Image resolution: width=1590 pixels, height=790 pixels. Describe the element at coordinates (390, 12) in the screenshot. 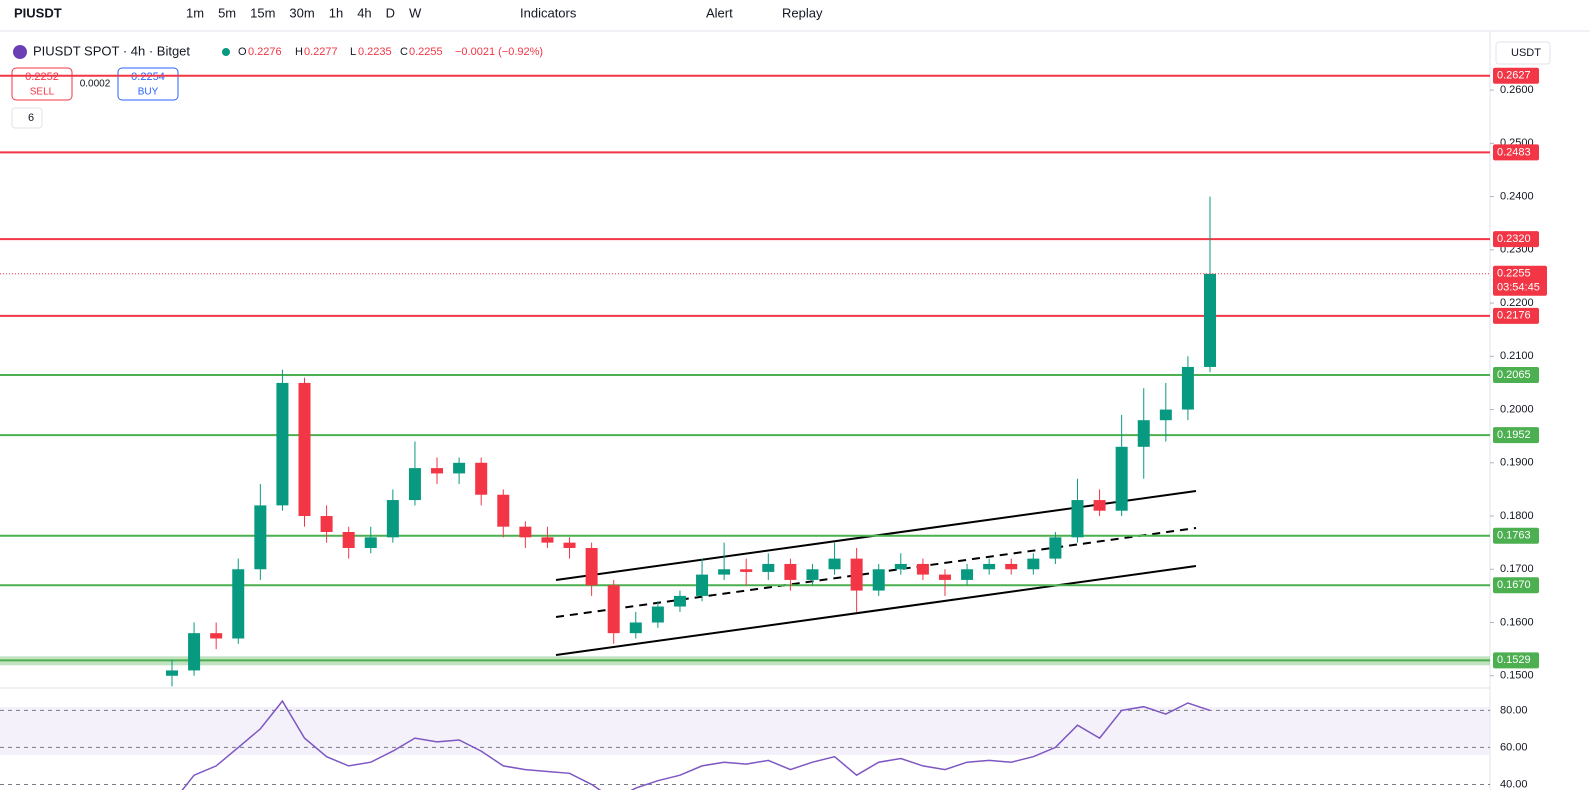

I see `interval: D` at that location.